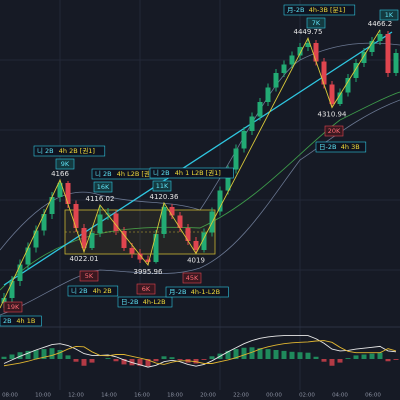 This screenshot has height=400, width=400. I want to click on pivot-label: 4019, so click(196, 261).